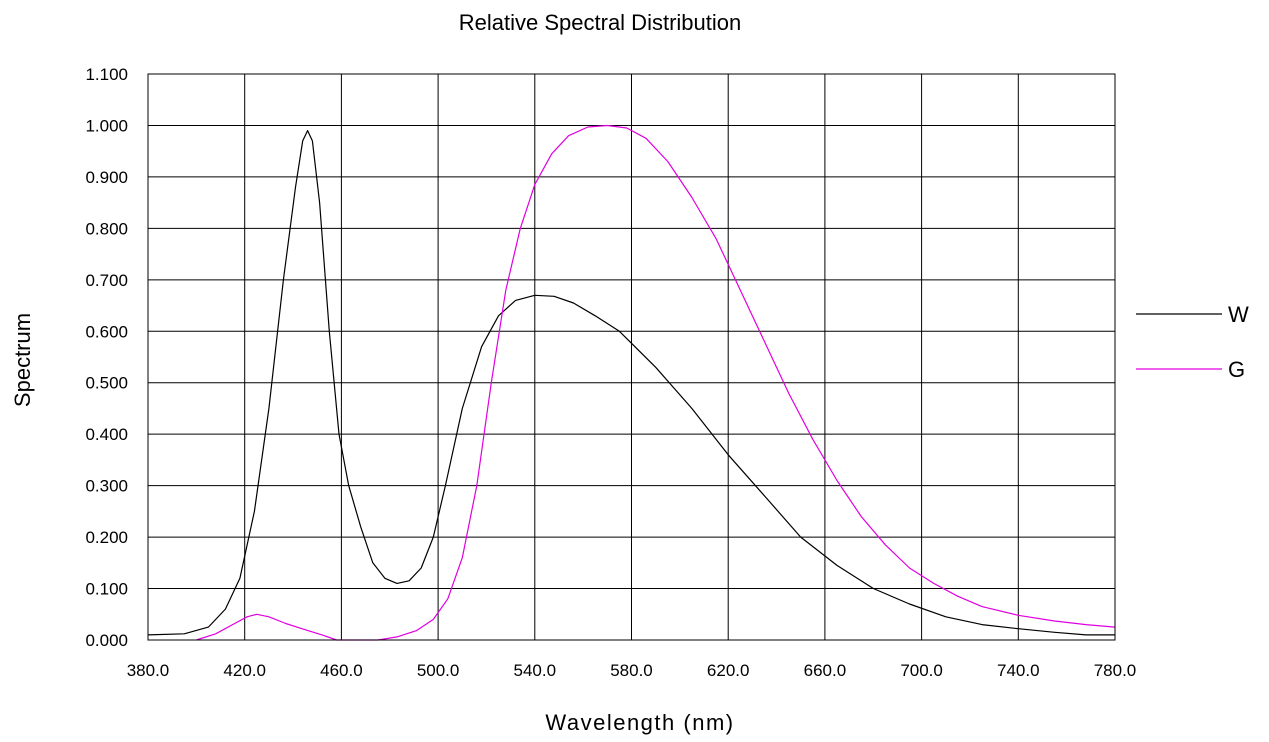 This screenshot has height=742, width=1269. Describe the element at coordinates (921, 670) in the screenshot. I see `x-tick-label: 700.0` at that location.